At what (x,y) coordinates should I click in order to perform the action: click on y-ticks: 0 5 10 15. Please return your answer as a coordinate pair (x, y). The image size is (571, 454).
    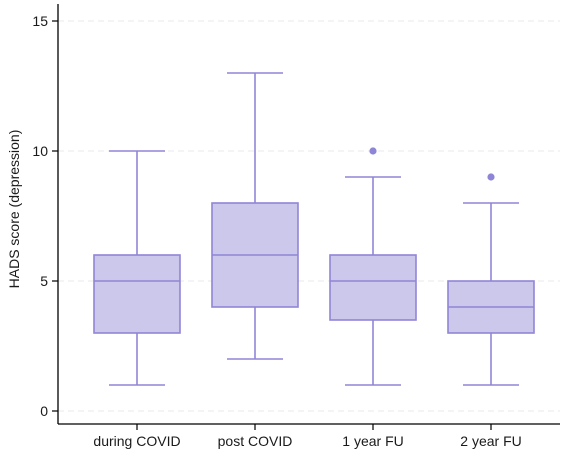
    Looking at the image, I should click on (45, 216).